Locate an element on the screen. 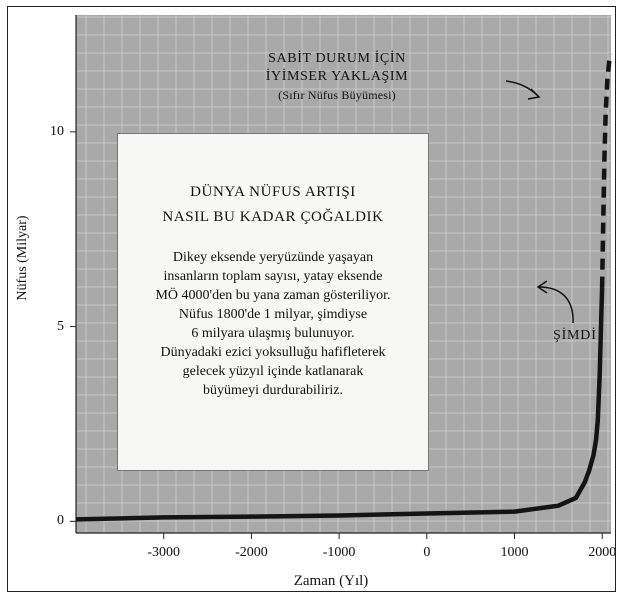  info-body-line: Nüfus 1800'de 1 milyar, şimdiyse is located at coordinates (273, 314).